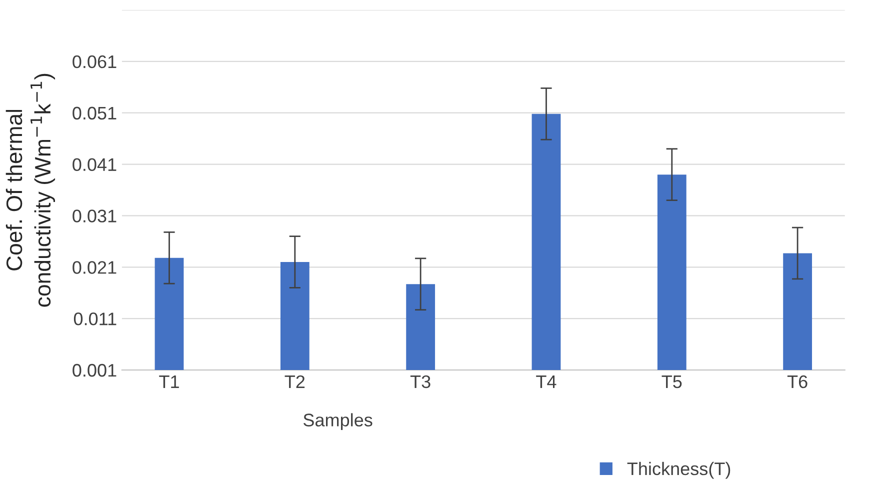 The height and width of the screenshot is (500, 871). I want to click on x-tick-label: T3, so click(420, 381).